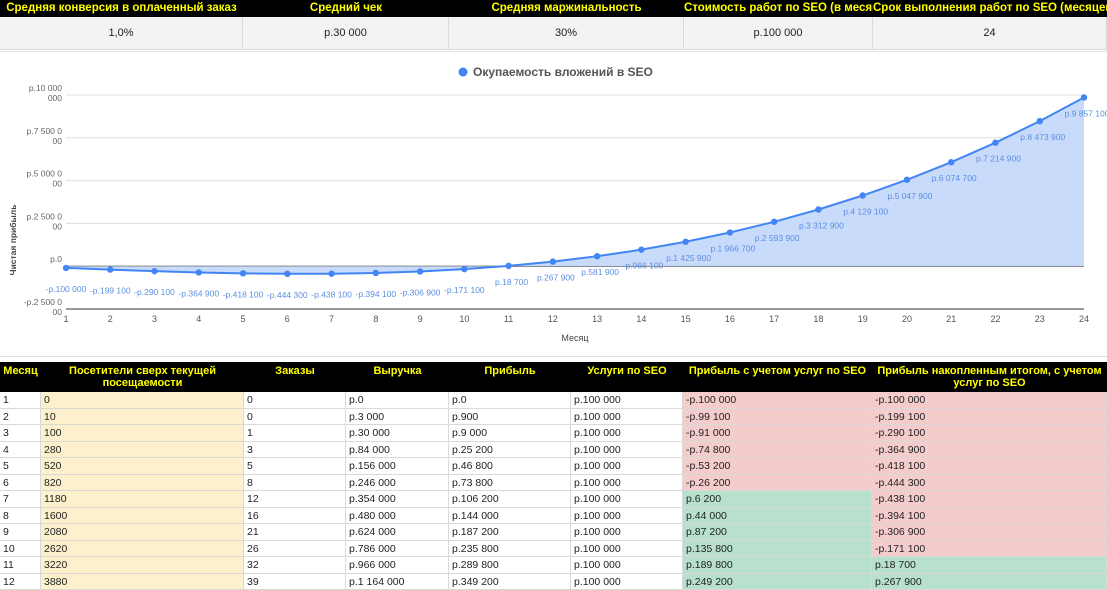  What do you see at coordinates (556, 72) in the screenshot?
I see `chart-legend: Окупаемость вложений в SEO` at bounding box center [556, 72].